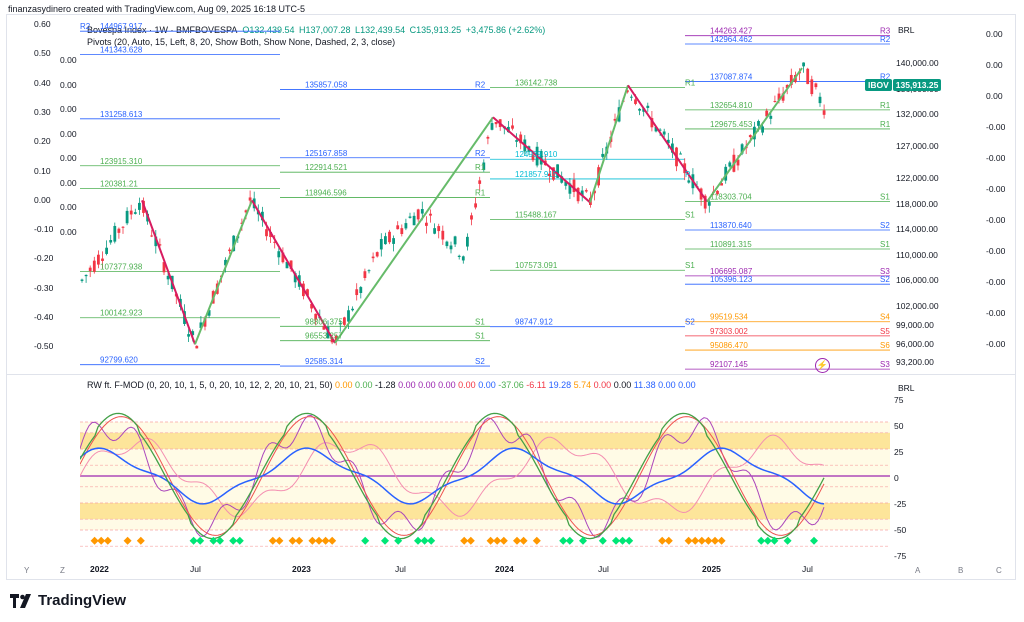 The image size is (1024, 622). What do you see at coordinates (729, 345) in the screenshot?
I see `pivot-value: 95086.470` at bounding box center [729, 345].